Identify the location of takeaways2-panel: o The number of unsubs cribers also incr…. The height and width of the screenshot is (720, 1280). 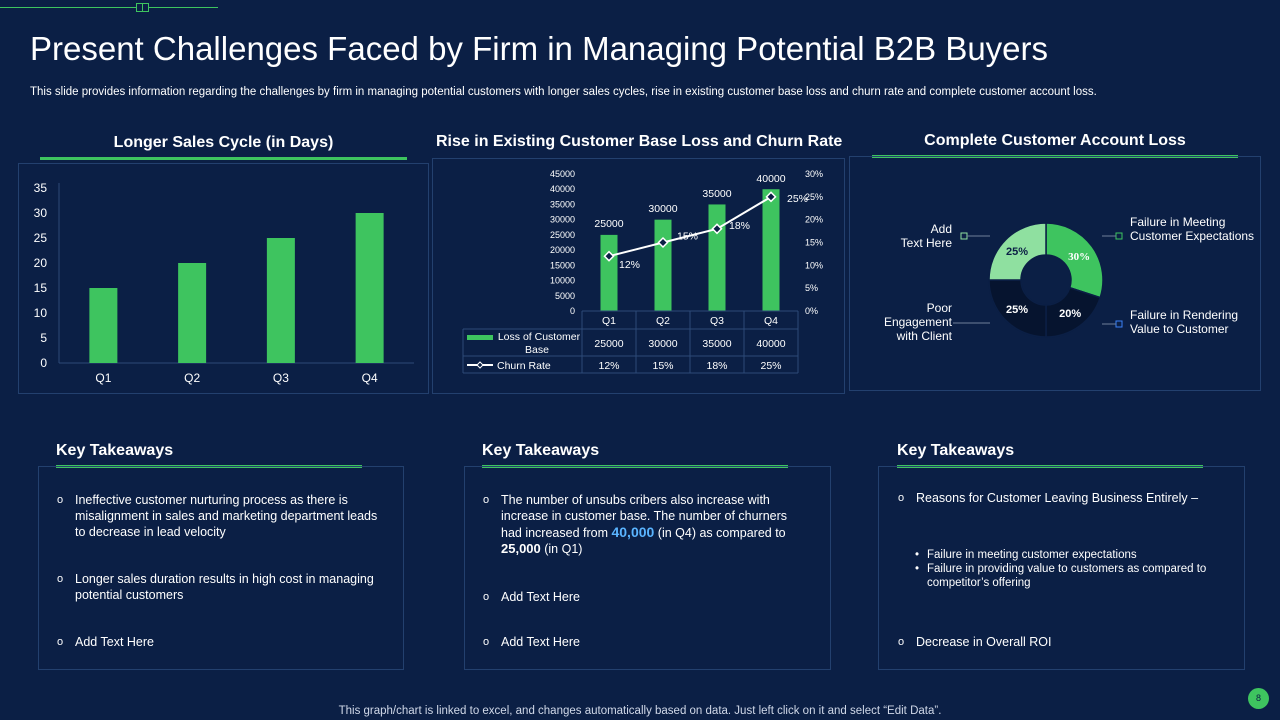
(647, 568).